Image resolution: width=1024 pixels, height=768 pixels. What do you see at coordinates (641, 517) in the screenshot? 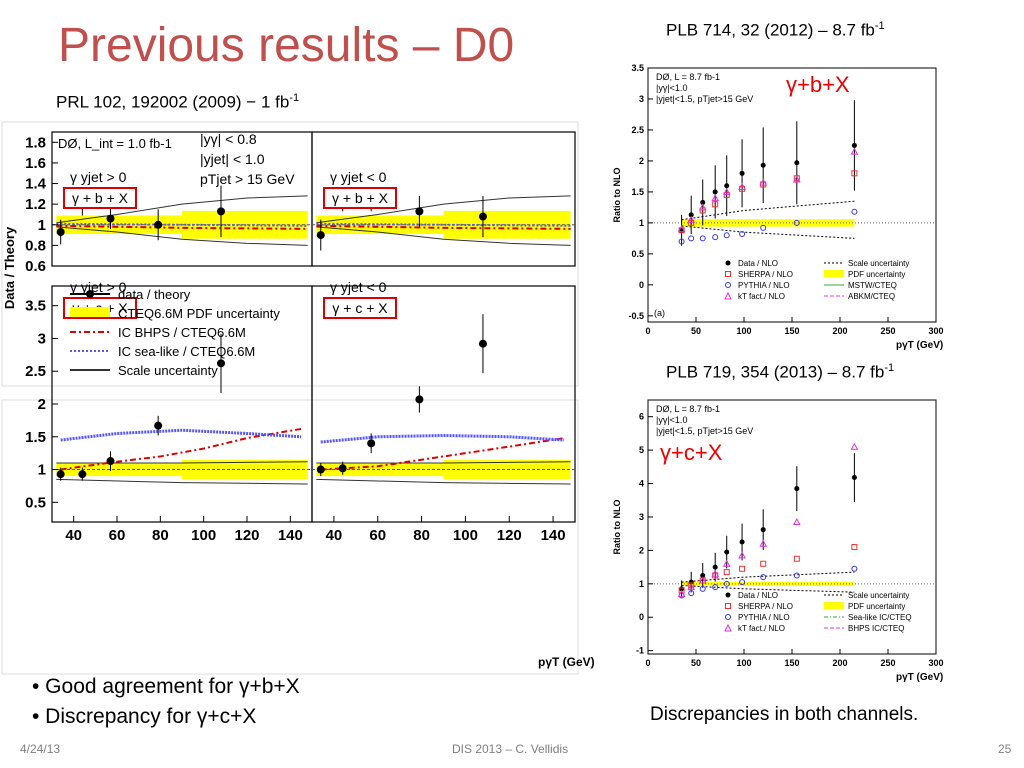
I see `y-tick-label: 3` at bounding box center [641, 517].